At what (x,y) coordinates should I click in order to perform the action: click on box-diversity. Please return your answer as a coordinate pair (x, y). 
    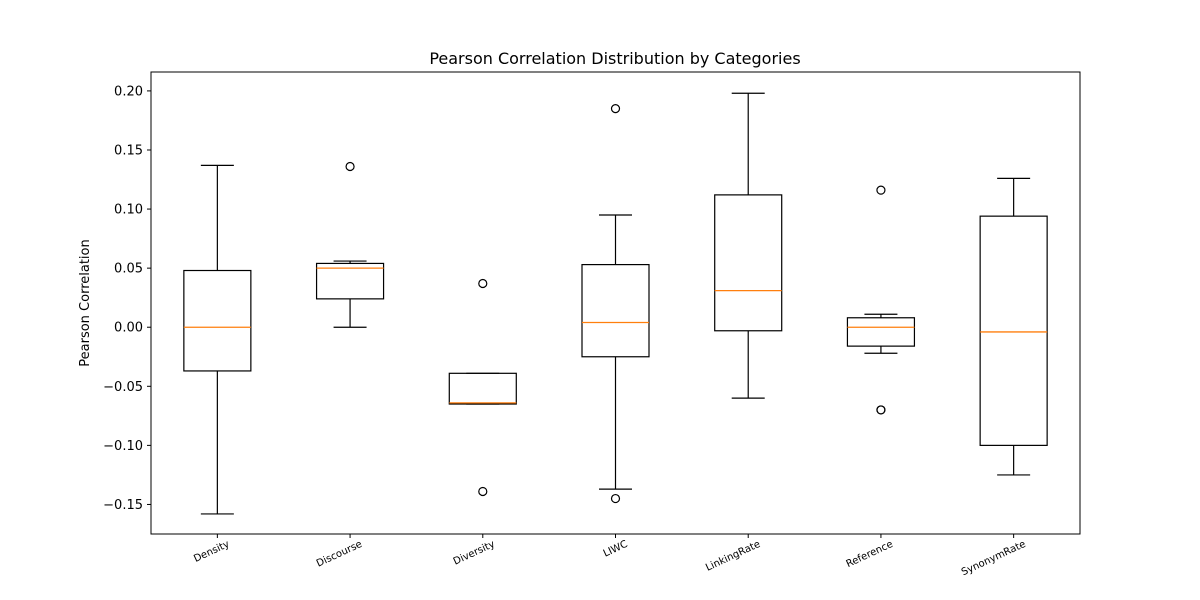
    Looking at the image, I should click on (482, 388).